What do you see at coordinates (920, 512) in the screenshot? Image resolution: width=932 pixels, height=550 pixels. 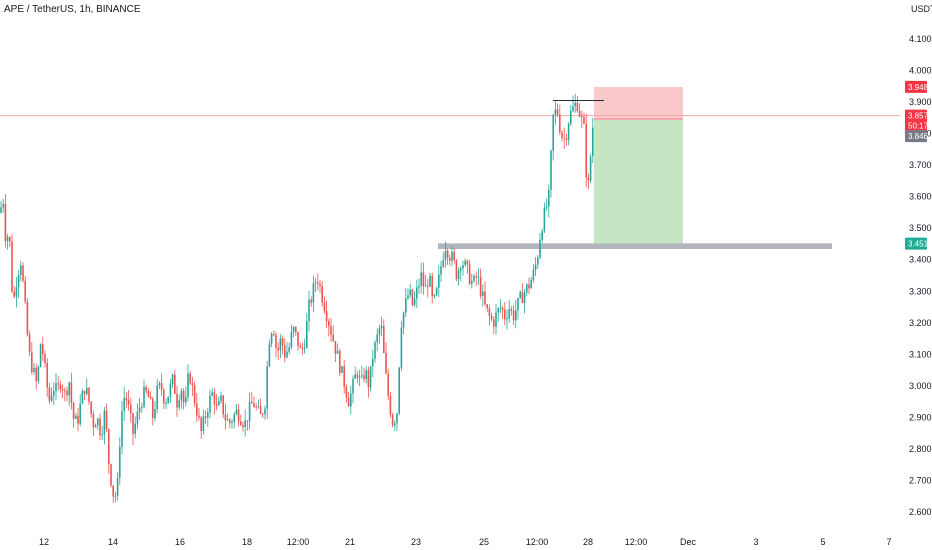 I see `y-tick-label: 2.600` at bounding box center [920, 512].